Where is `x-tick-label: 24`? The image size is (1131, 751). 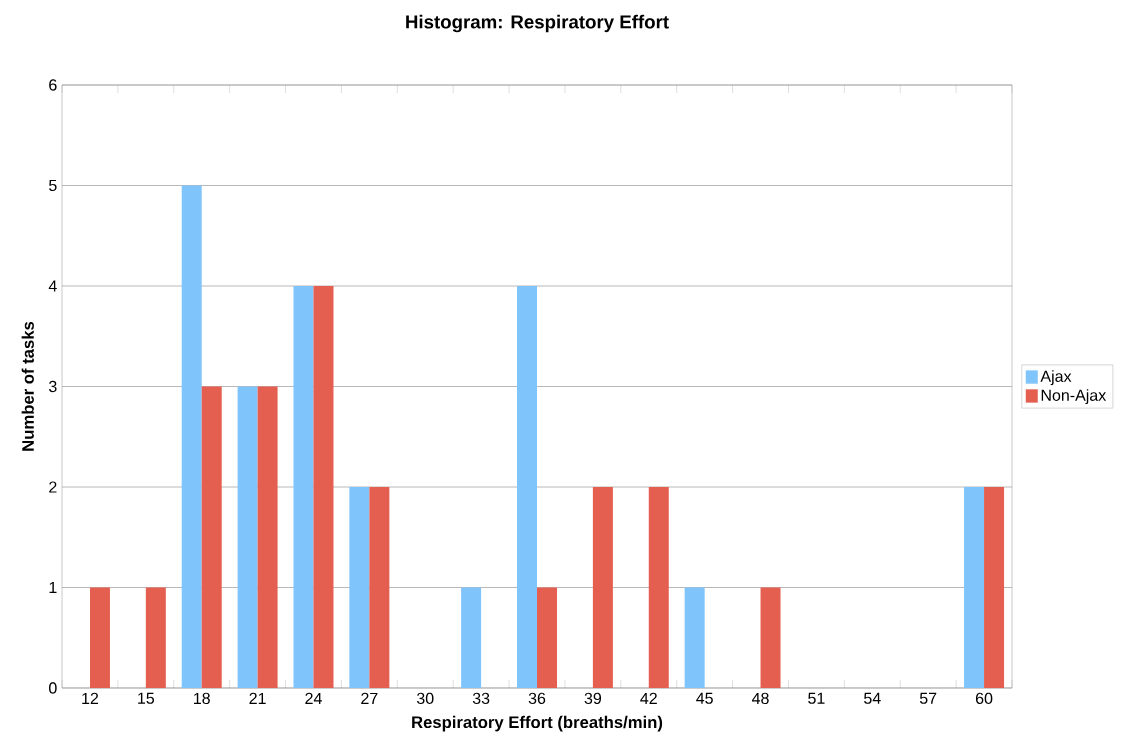 x-tick-label: 24 is located at coordinates (313, 698).